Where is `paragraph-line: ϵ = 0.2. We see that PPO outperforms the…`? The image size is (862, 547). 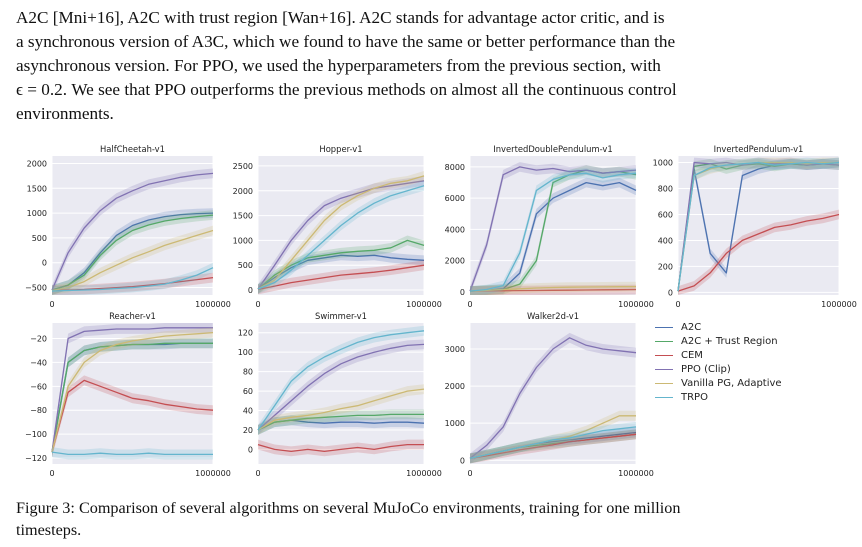 paragraph-line: ϵ = 0.2. We see that PPO outperforms the… is located at coordinates (346, 89).